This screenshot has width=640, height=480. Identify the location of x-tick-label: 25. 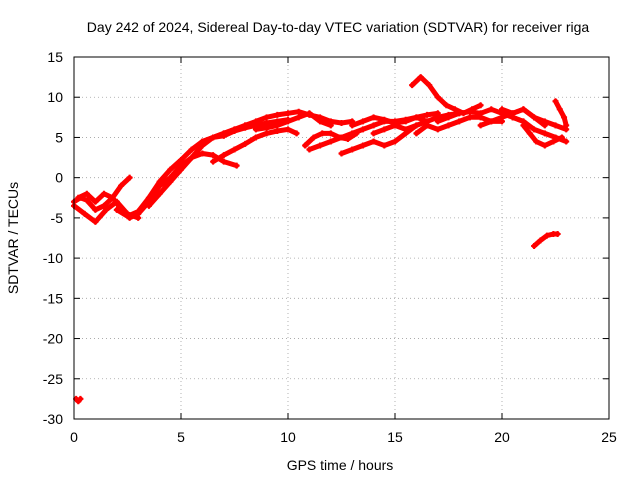
(609, 437).